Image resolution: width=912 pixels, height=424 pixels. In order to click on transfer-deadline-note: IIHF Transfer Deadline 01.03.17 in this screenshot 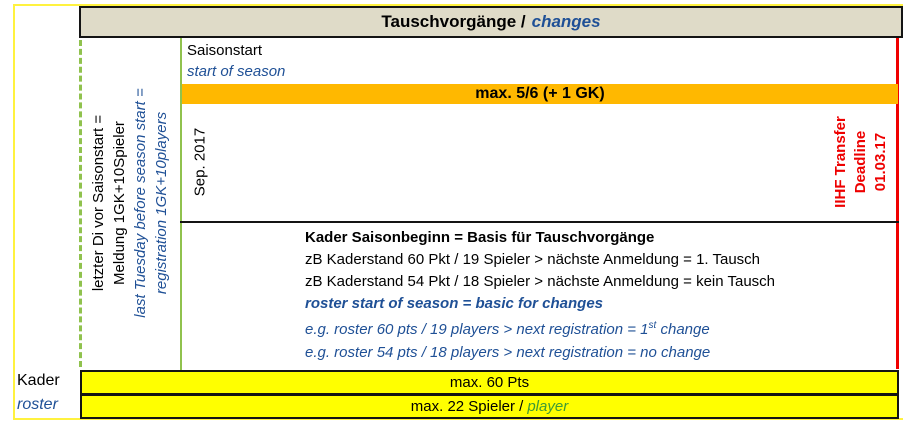, I will do `click(861, 162)`.